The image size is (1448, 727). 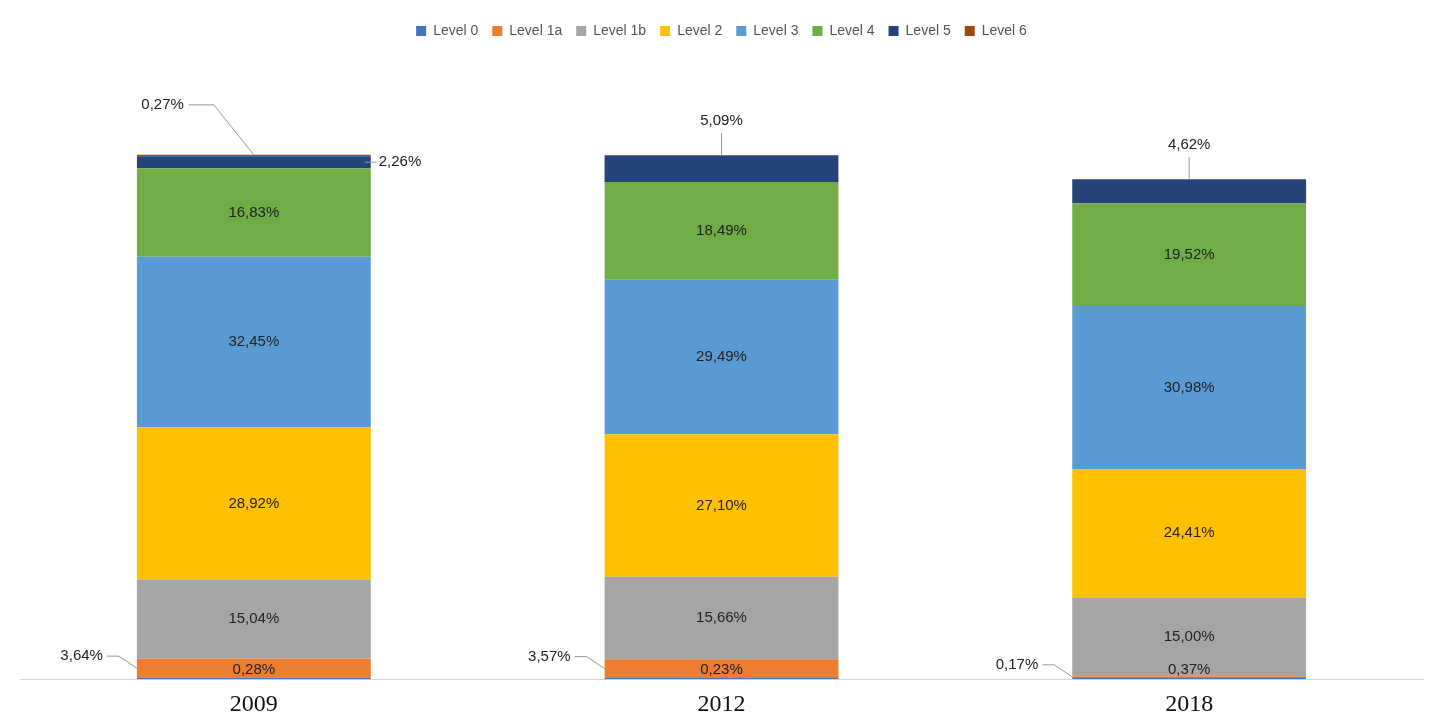 I want to click on data-label: 32,45%, so click(x=254, y=341).